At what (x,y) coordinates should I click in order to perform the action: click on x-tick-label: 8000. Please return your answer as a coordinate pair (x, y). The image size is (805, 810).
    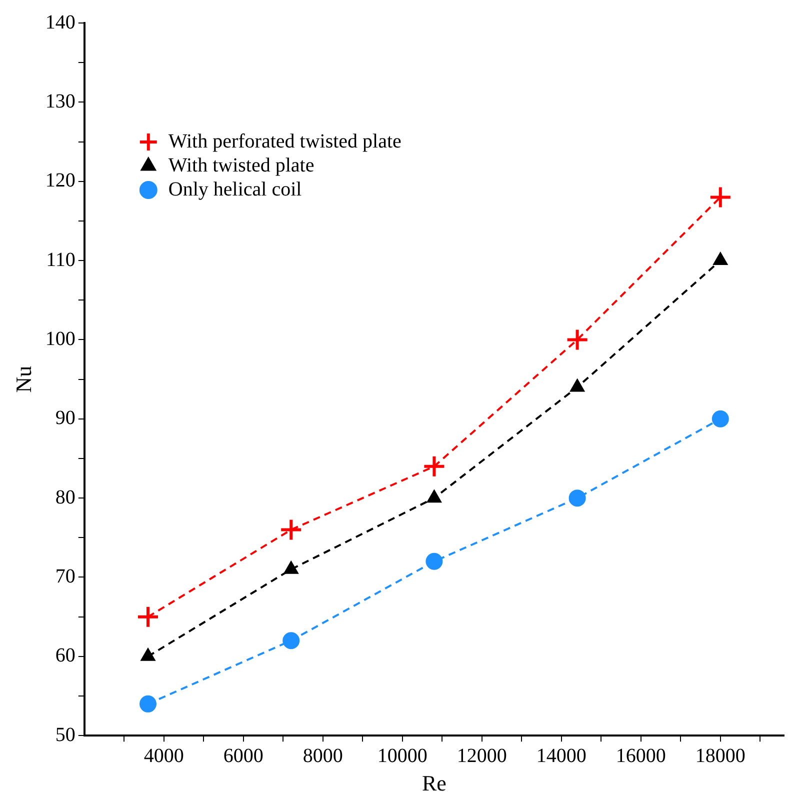
    Looking at the image, I should click on (322, 755).